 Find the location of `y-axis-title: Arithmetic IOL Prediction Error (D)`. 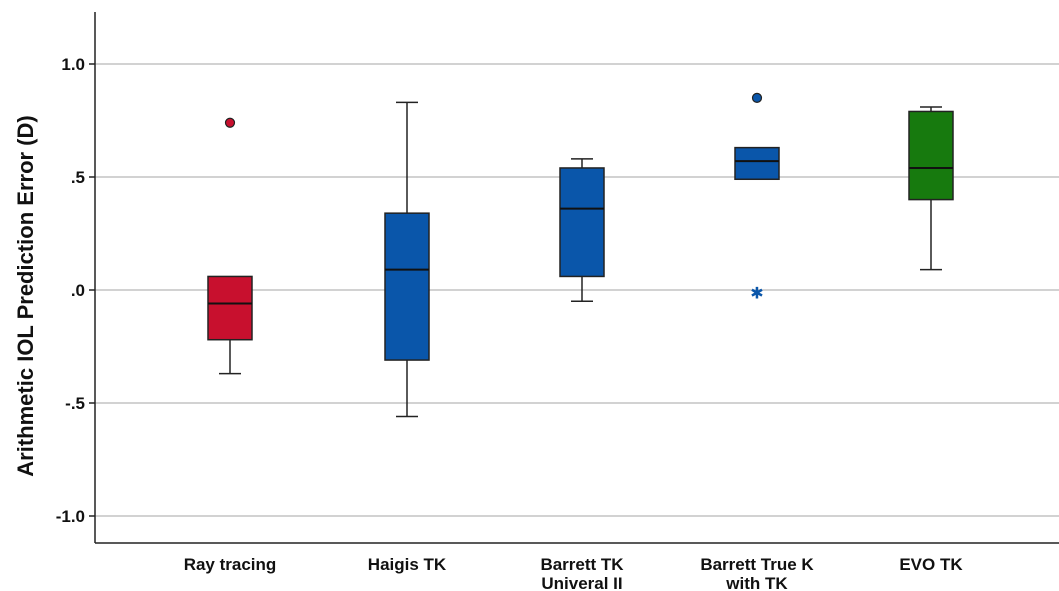

y-axis-title: Arithmetic IOL Prediction Error (D) is located at coordinates (25, 295).